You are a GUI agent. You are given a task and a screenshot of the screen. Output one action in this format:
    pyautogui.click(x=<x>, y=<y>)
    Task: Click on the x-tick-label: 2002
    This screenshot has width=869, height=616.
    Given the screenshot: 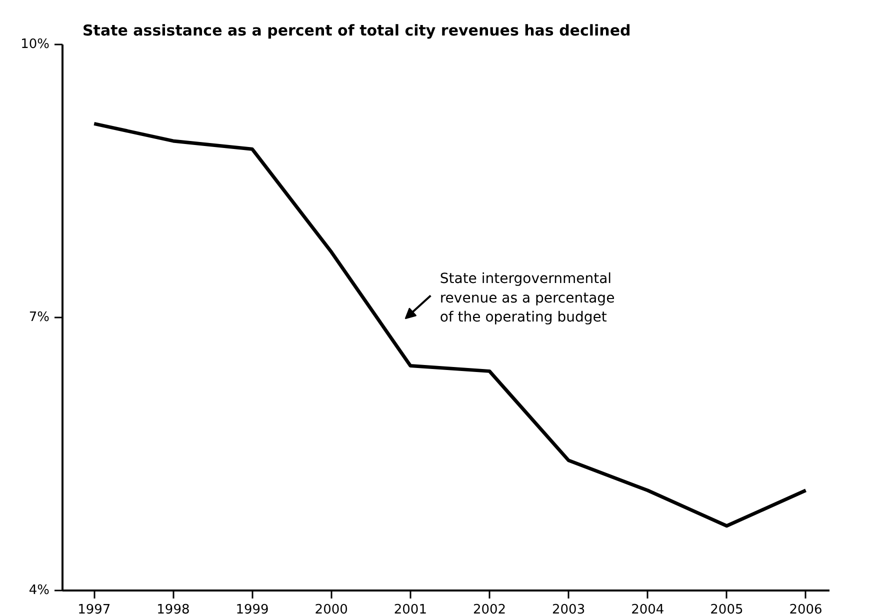 What is the action you would take?
    pyautogui.click(x=489, y=609)
    